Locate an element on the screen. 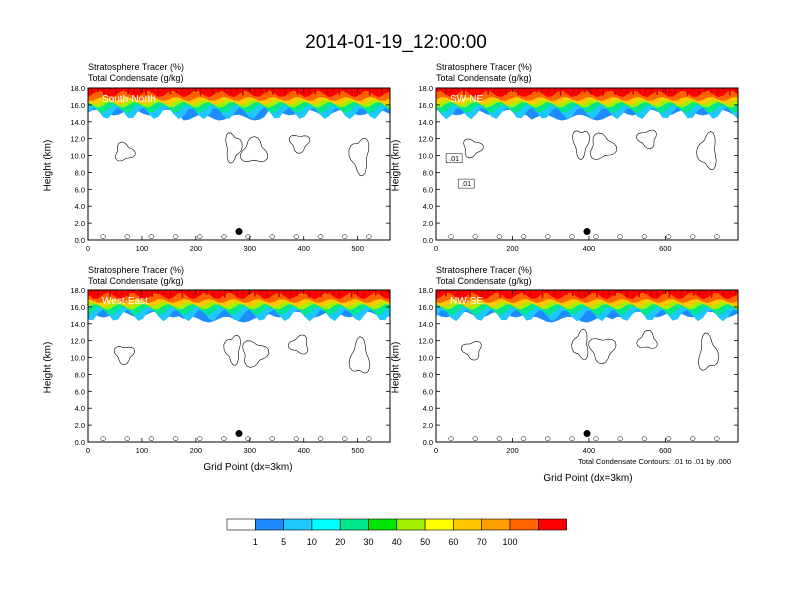 The image size is (792, 612). x-tick-label: 300 is located at coordinates (250, 450).